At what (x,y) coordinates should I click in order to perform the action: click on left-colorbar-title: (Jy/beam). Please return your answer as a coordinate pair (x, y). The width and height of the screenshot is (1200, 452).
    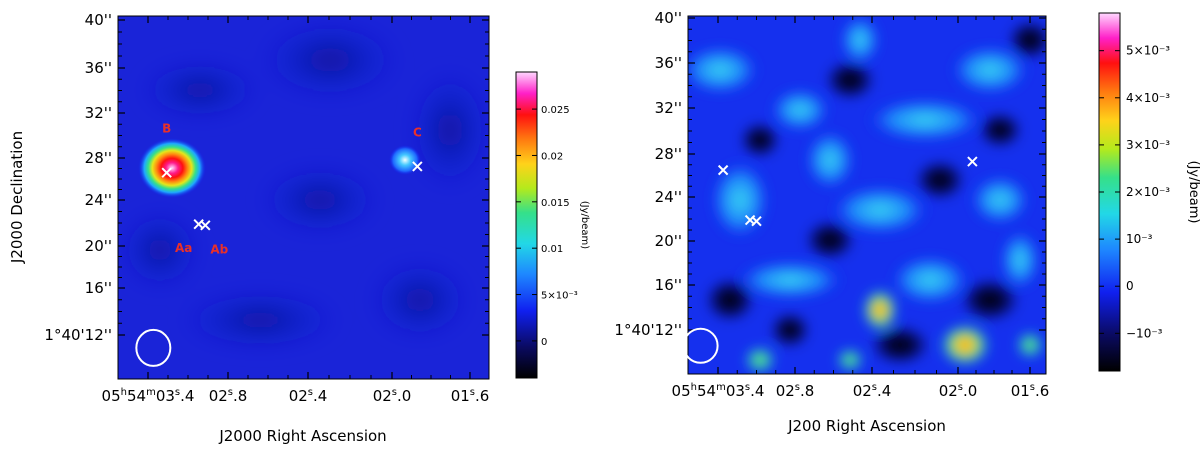
    Looking at the image, I should click on (584, 225).